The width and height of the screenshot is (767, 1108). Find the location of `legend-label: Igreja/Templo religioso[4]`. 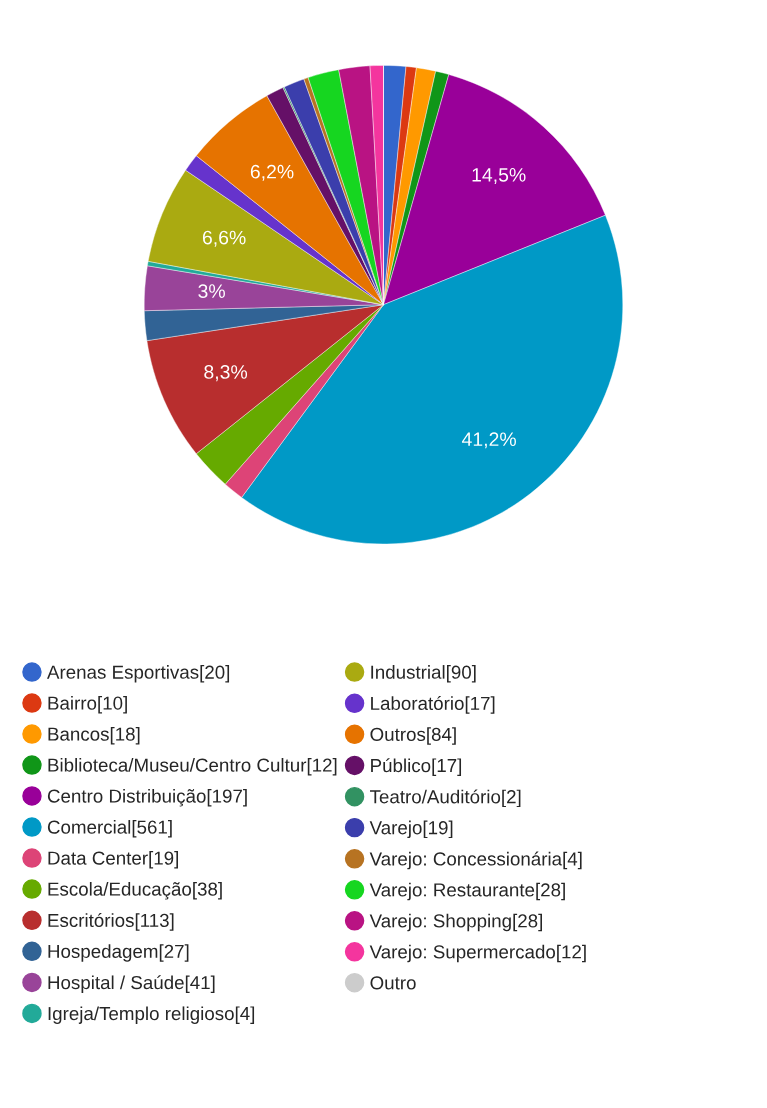

legend-label: Igreja/Templo religioso[4] is located at coordinates (151, 1015).